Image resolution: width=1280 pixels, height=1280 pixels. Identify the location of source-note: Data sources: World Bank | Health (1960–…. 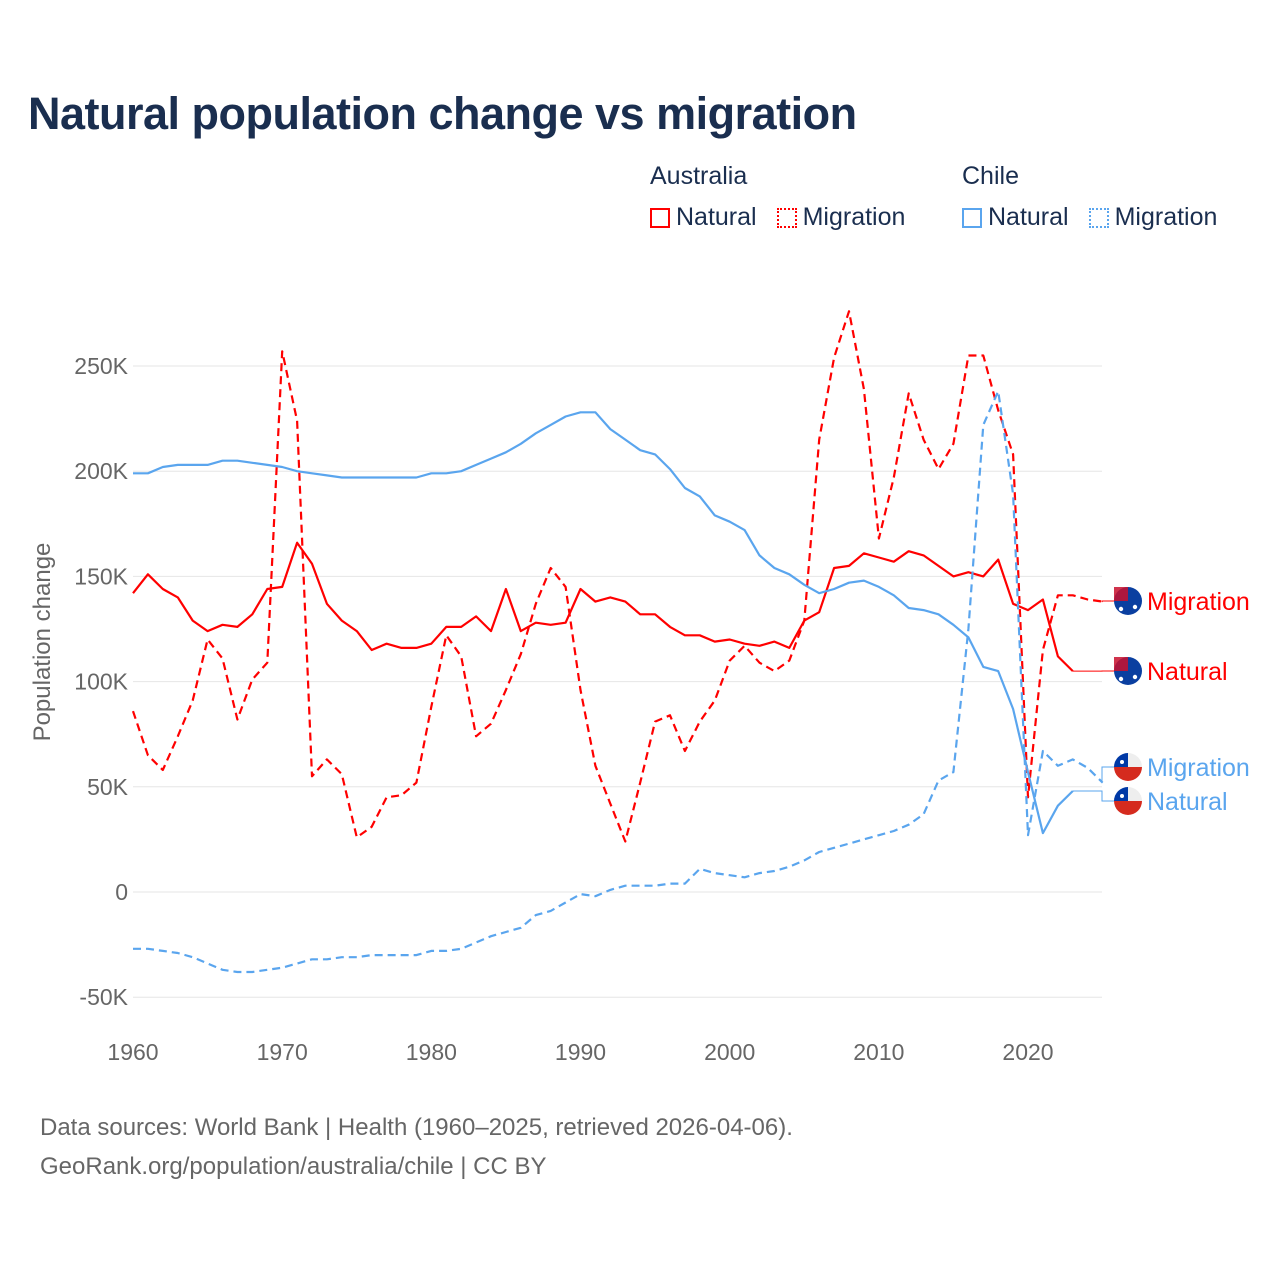
(416, 1147).